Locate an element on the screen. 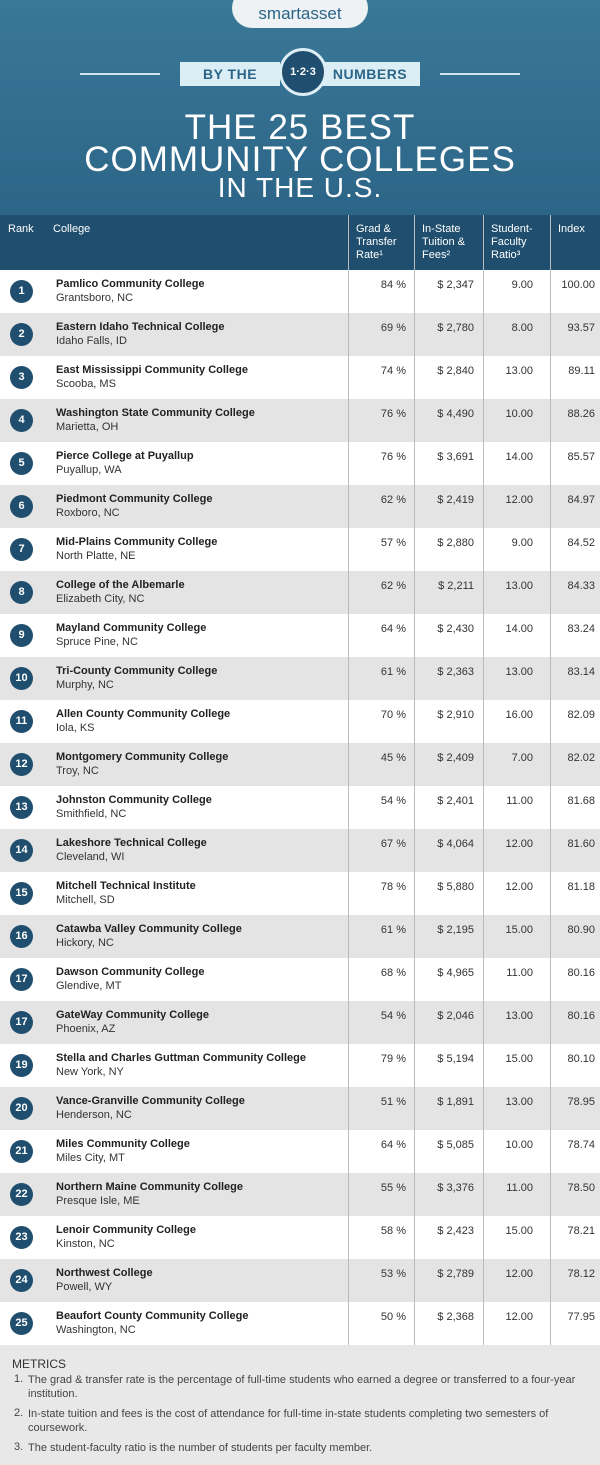 The image size is (600, 1465). college-location: Hickory, NC is located at coordinates (85, 943).